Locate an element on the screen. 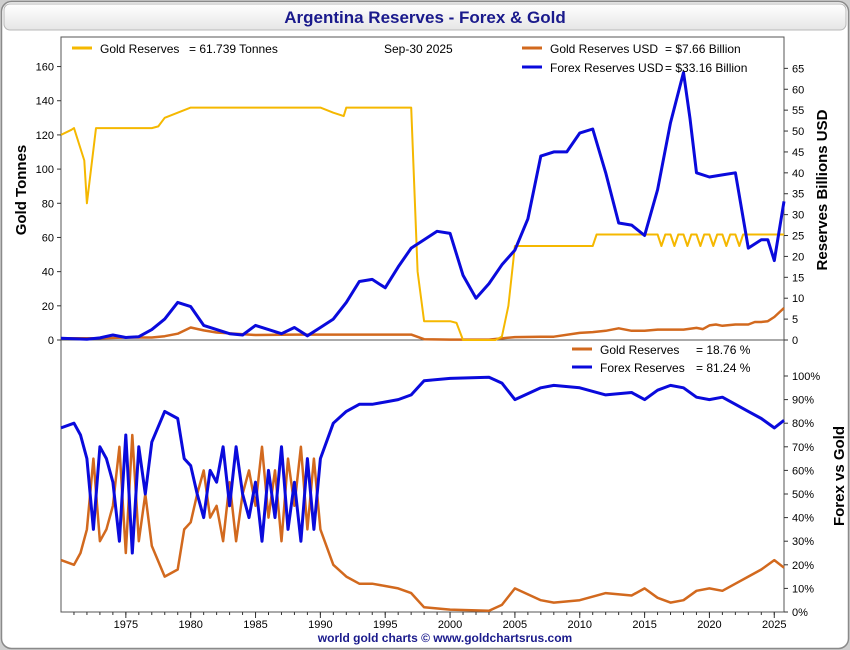 The image size is (850, 650). y-tick-label: 20 is located at coordinates (48, 307).